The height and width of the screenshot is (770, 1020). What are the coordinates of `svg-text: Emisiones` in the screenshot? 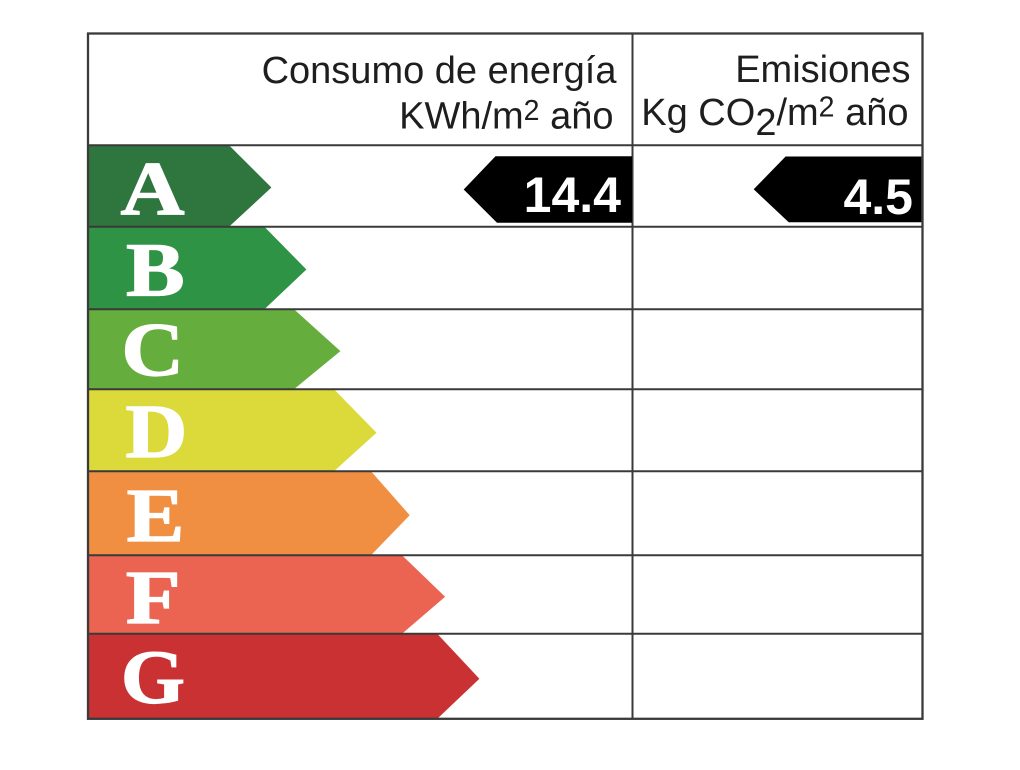 It's located at (822, 70).